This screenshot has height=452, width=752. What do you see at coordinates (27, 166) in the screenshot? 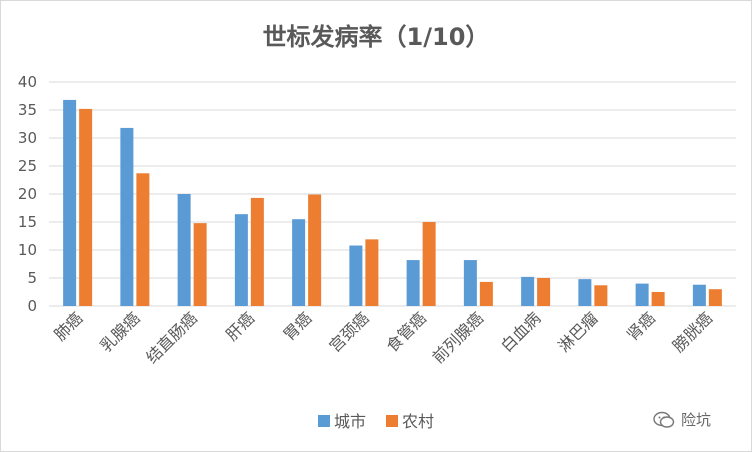
I see `y-tick-label: 25` at bounding box center [27, 166].